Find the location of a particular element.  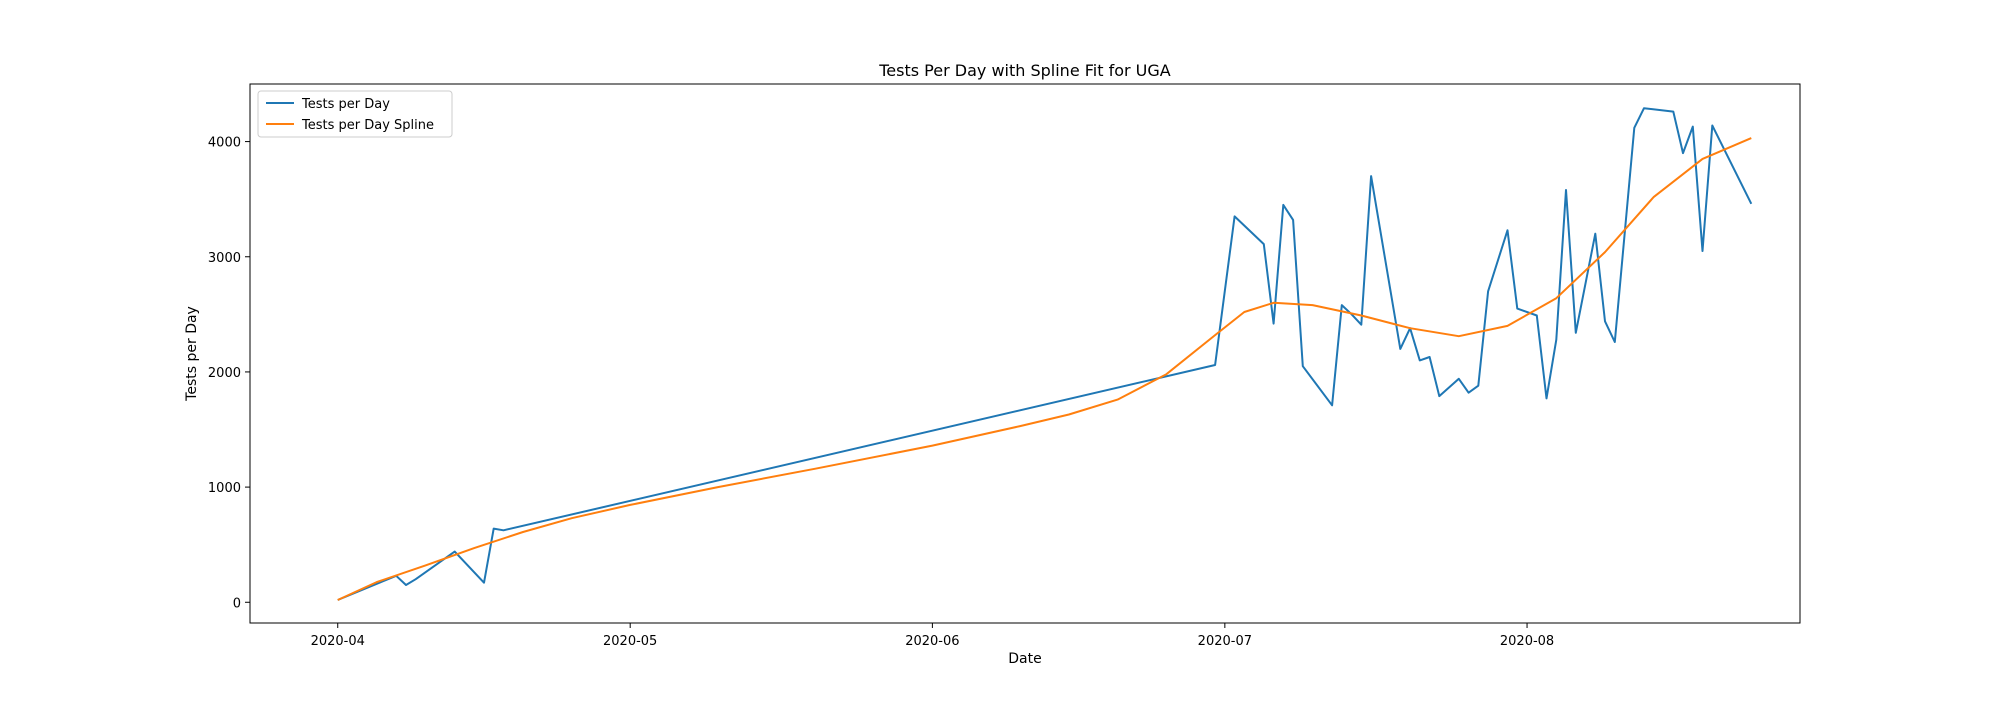

y-tick-label: 1000 is located at coordinates (224, 488).